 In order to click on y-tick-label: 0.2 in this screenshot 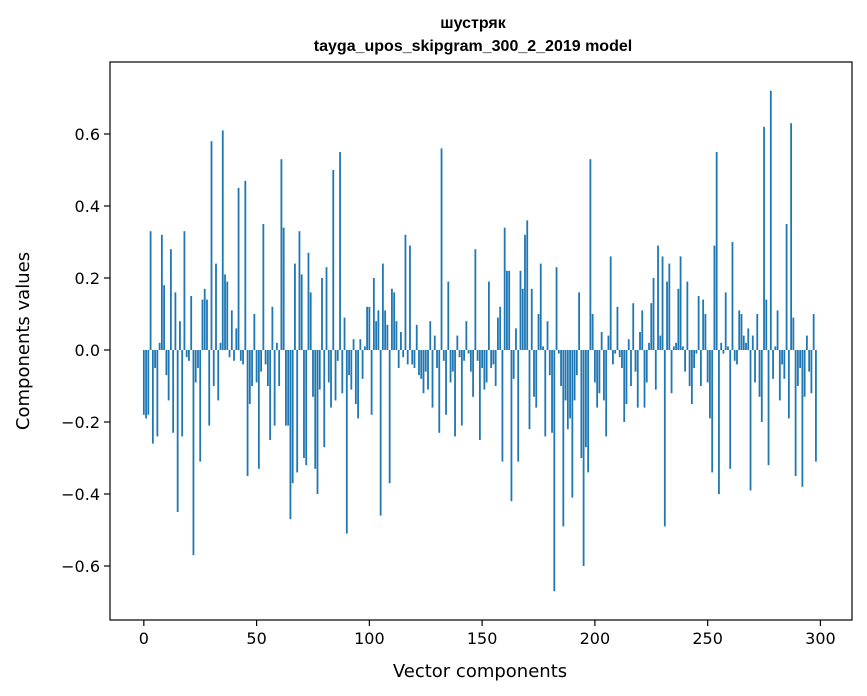, I will do `click(87, 278)`.